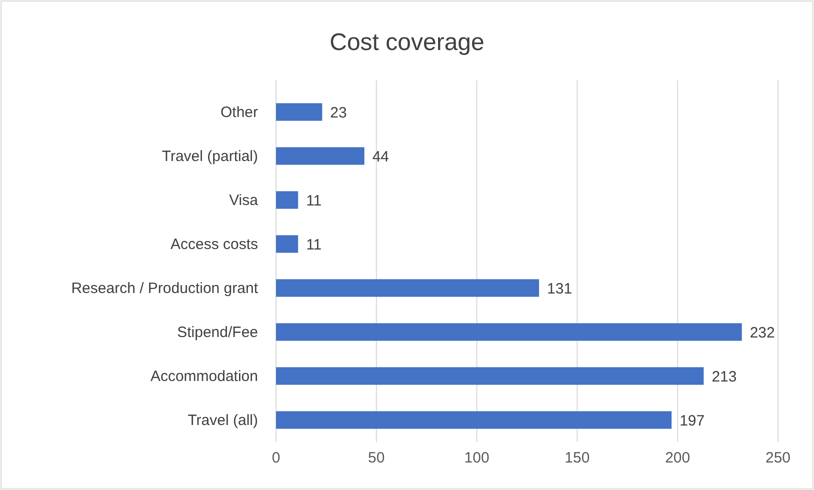 This screenshot has width=814, height=490. What do you see at coordinates (381, 157) in the screenshot?
I see `data-label: 44` at bounding box center [381, 157].